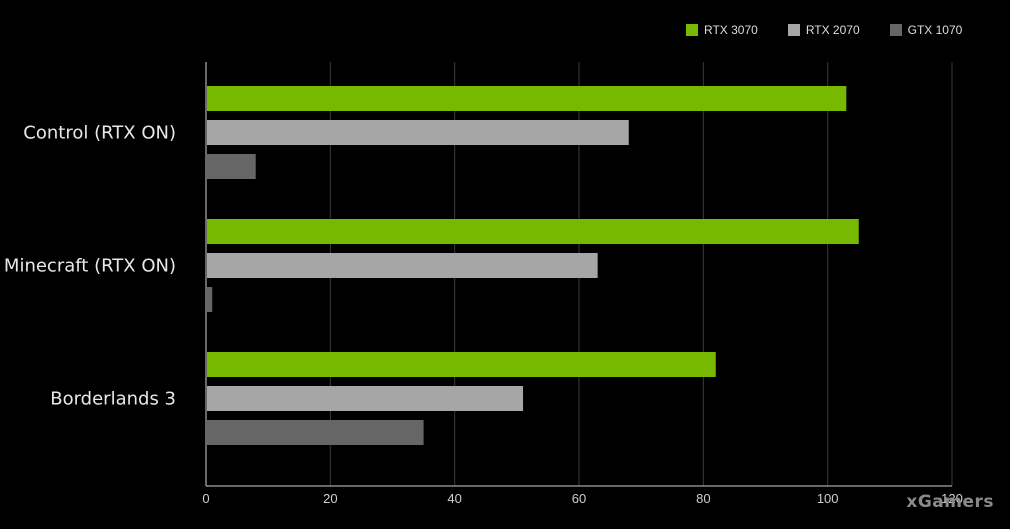  What do you see at coordinates (454, 498) in the screenshot?
I see `x-tick-label: 40` at bounding box center [454, 498].